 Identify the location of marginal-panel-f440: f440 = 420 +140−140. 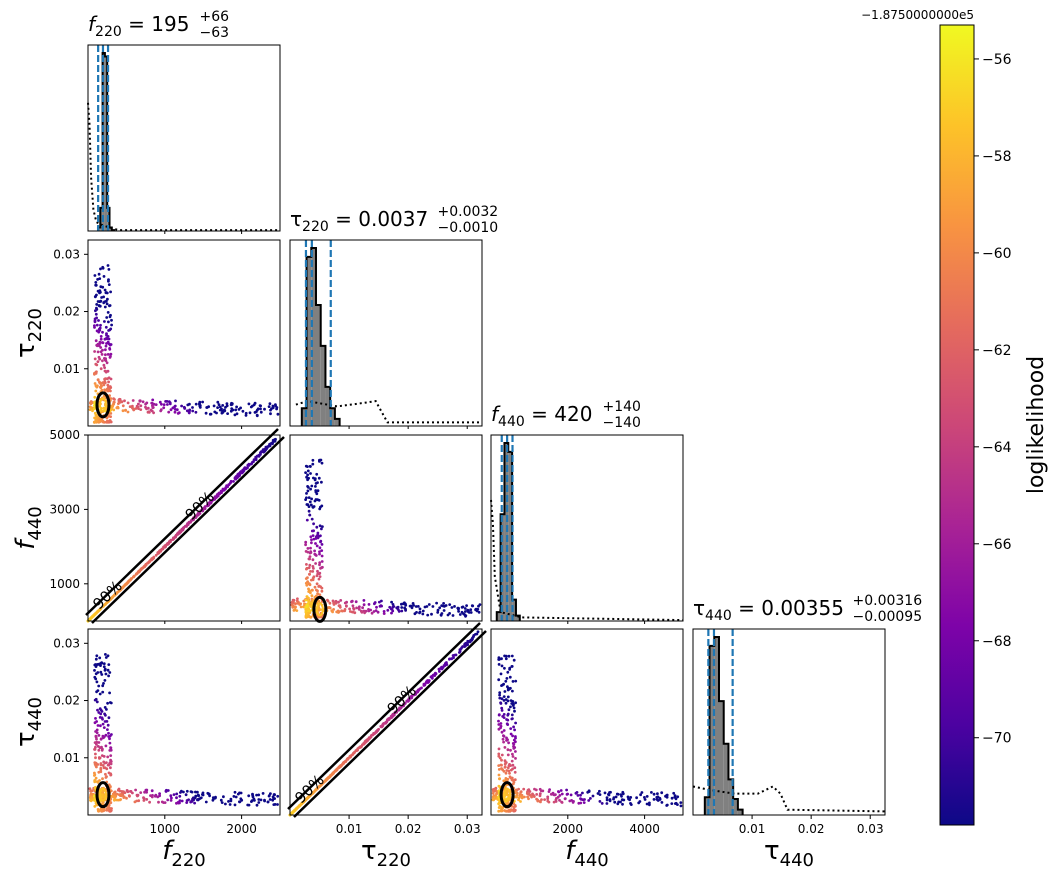
(587, 511).